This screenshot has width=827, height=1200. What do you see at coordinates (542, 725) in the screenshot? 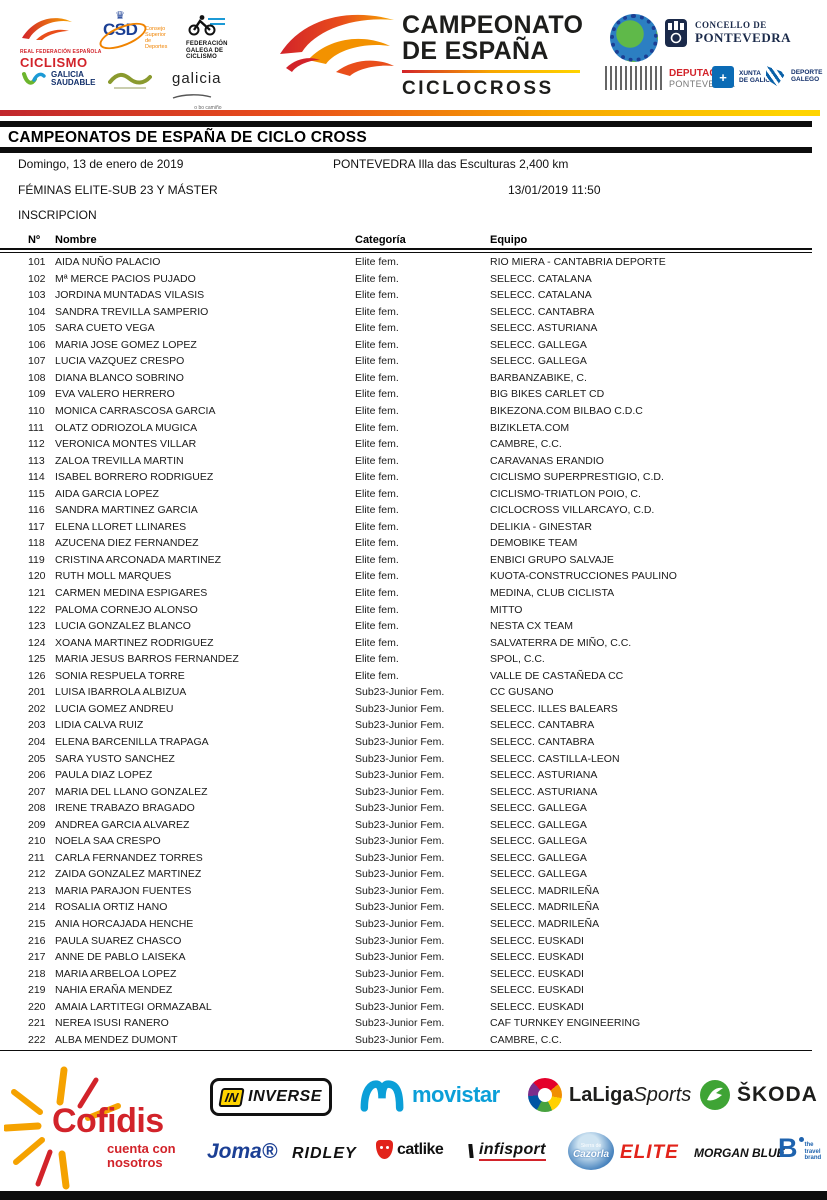
I see `cell-team: SELECC. CANTABRA` at bounding box center [542, 725].